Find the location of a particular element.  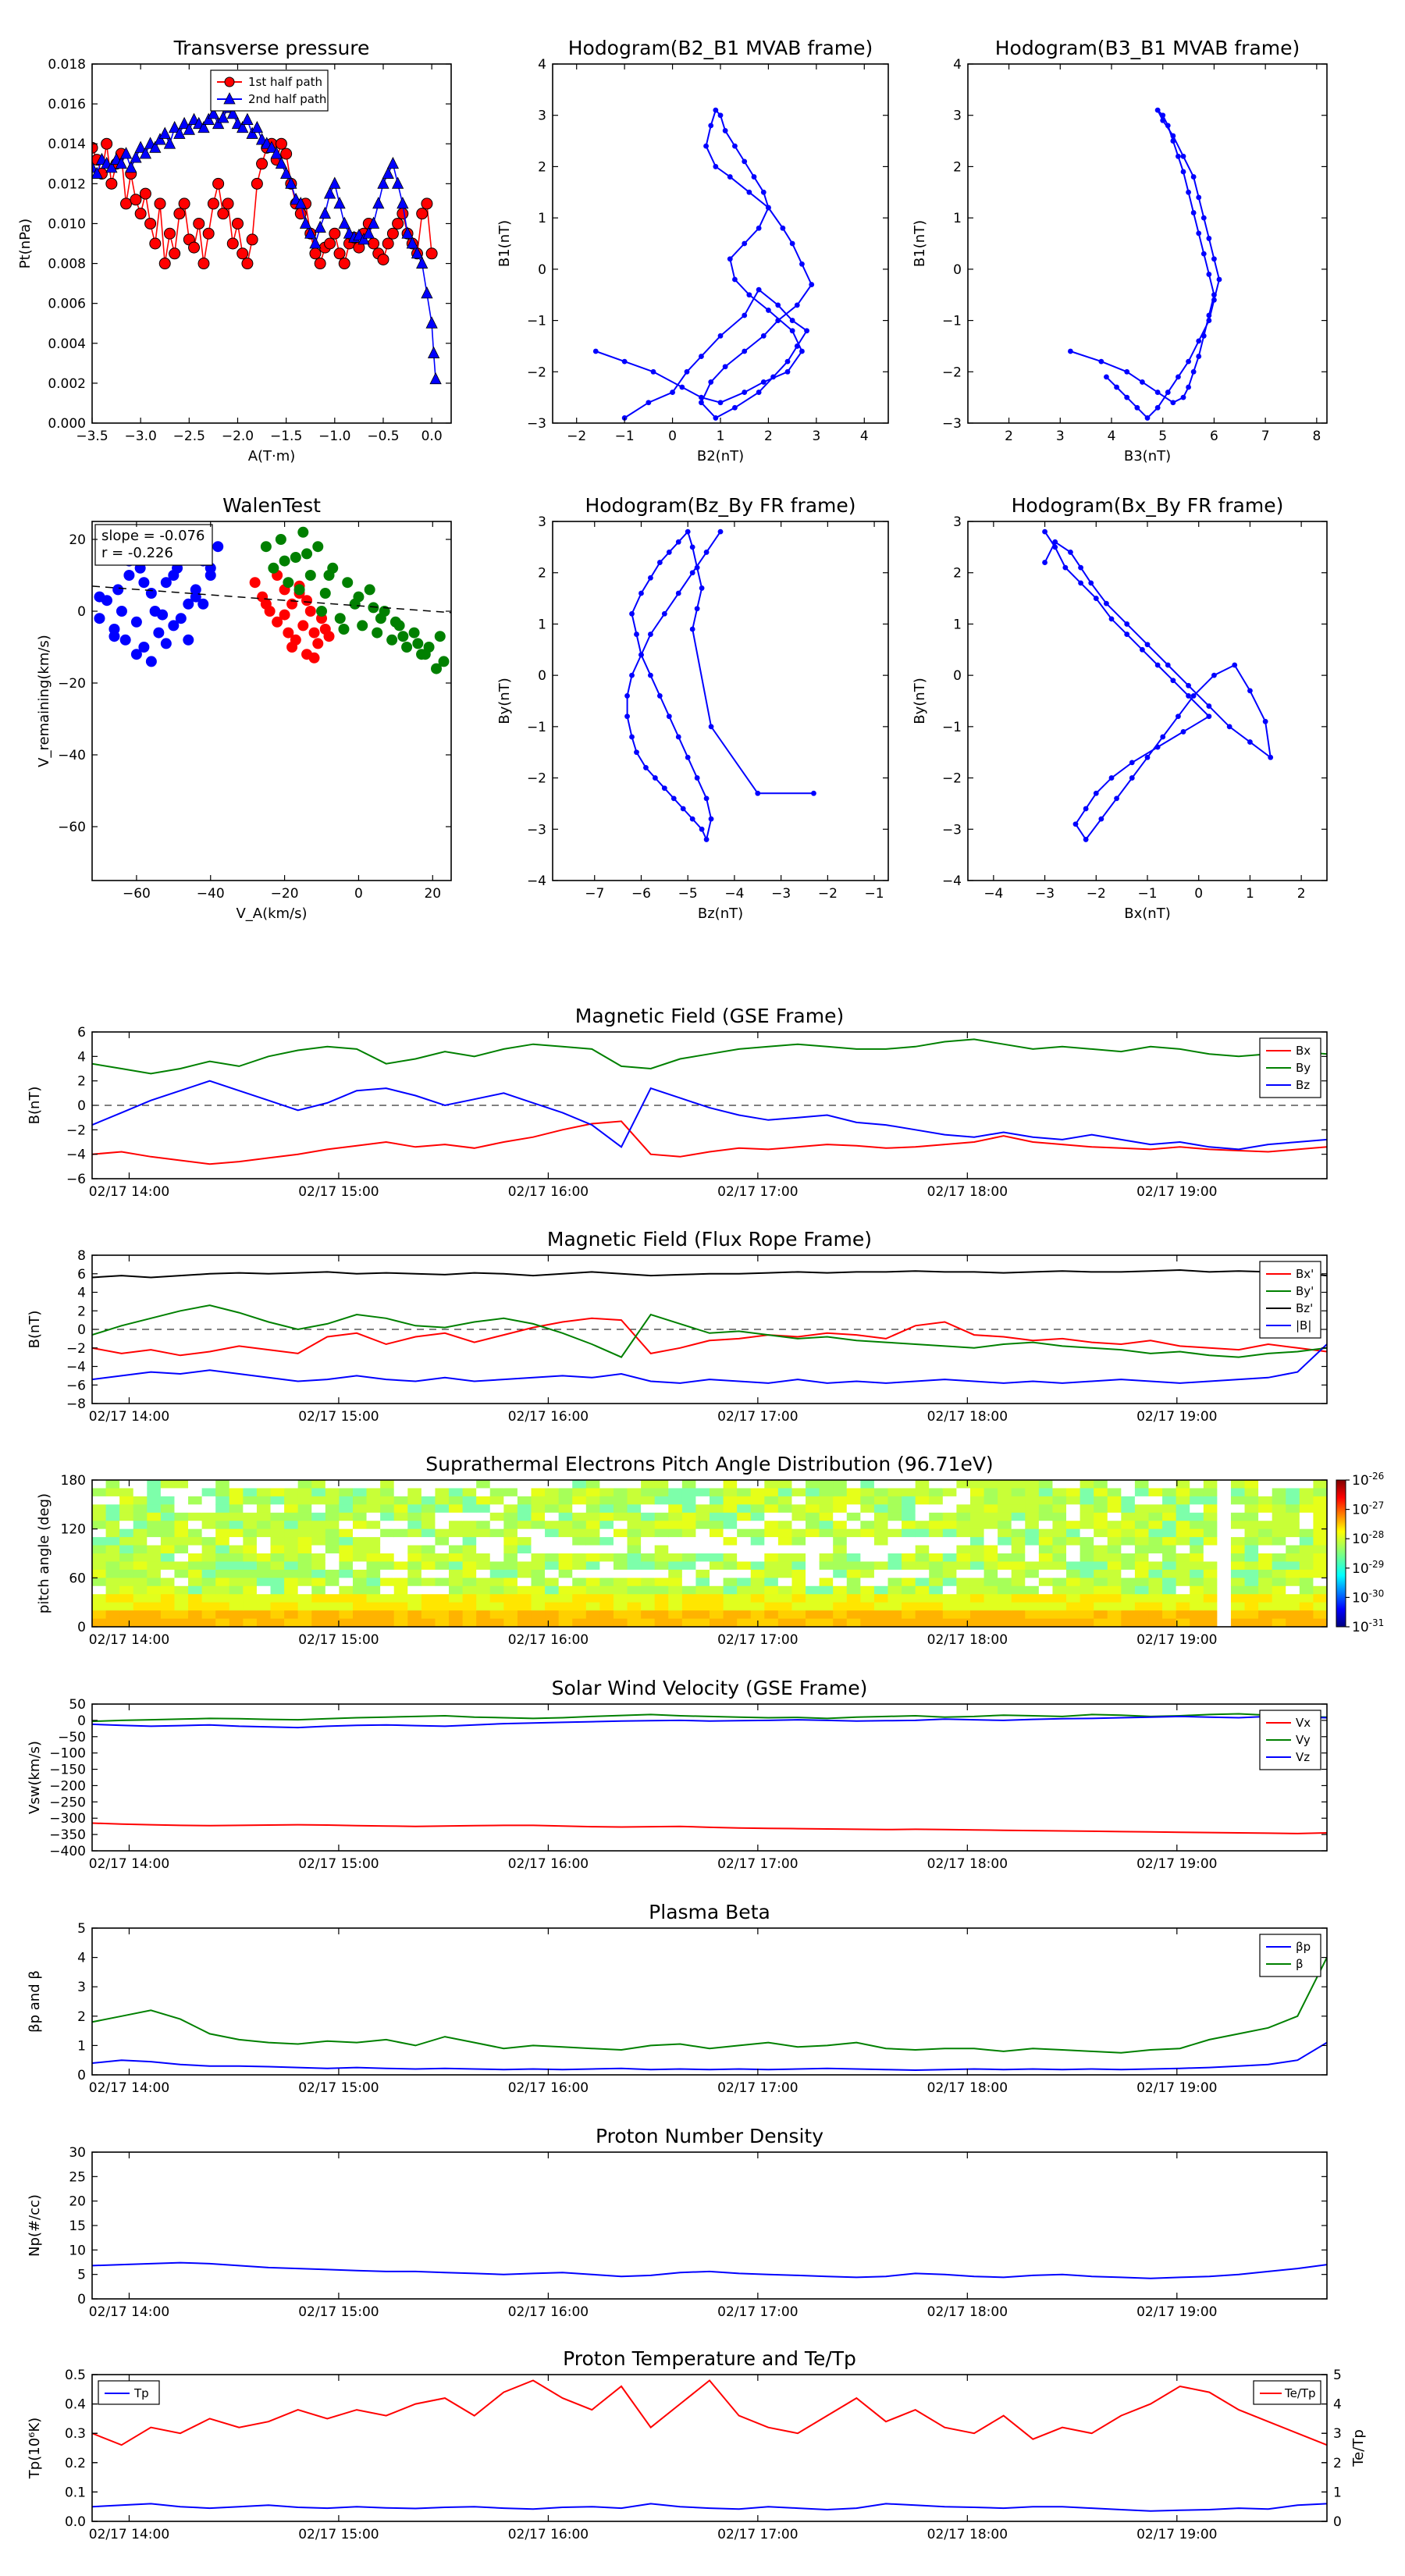

y-tick-label: −60 is located at coordinates (72, 828).